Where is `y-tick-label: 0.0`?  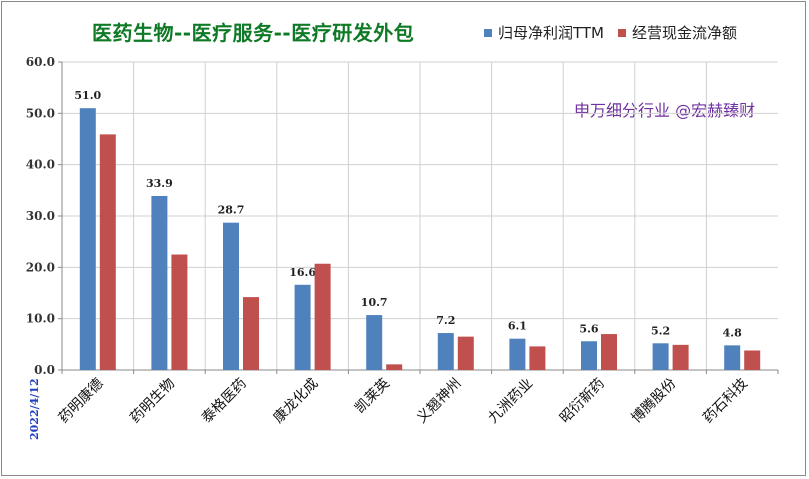 y-tick-label: 0.0 is located at coordinates (44, 370).